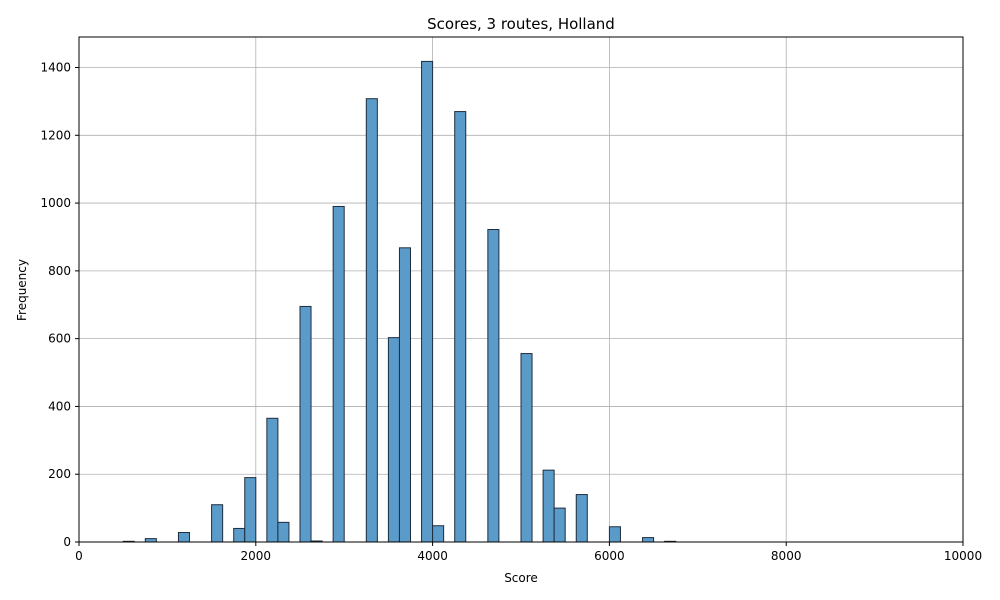 This screenshot has width=1000, height=600. I want to click on y-tick-label: 800, so click(59, 271).